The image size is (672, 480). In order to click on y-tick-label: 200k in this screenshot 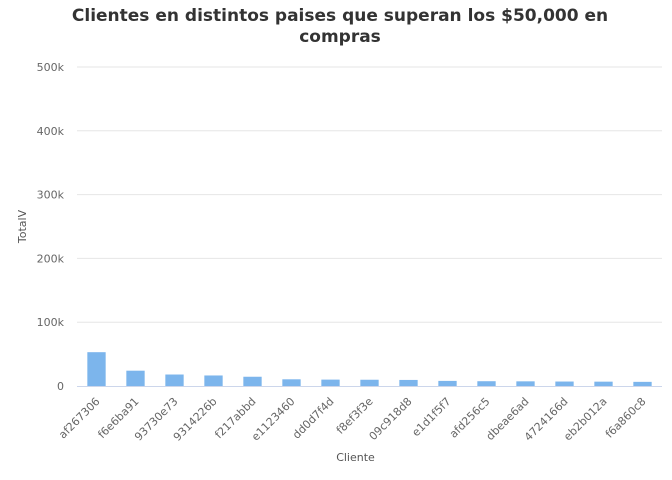, I will do `click(51, 258)`.